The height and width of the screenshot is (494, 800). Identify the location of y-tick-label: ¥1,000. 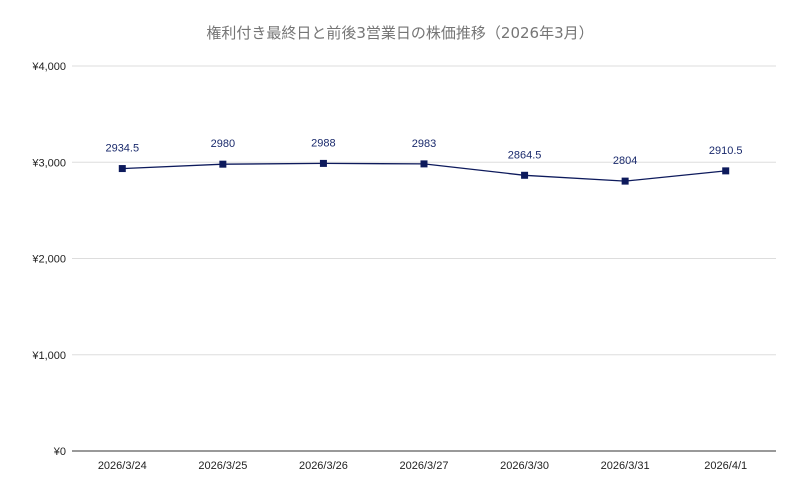
(48, 356).